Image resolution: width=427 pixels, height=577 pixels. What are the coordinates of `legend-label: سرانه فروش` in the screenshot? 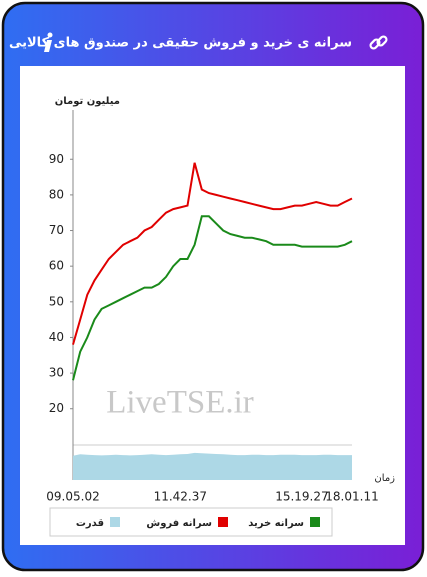 It's located at (179, 523).